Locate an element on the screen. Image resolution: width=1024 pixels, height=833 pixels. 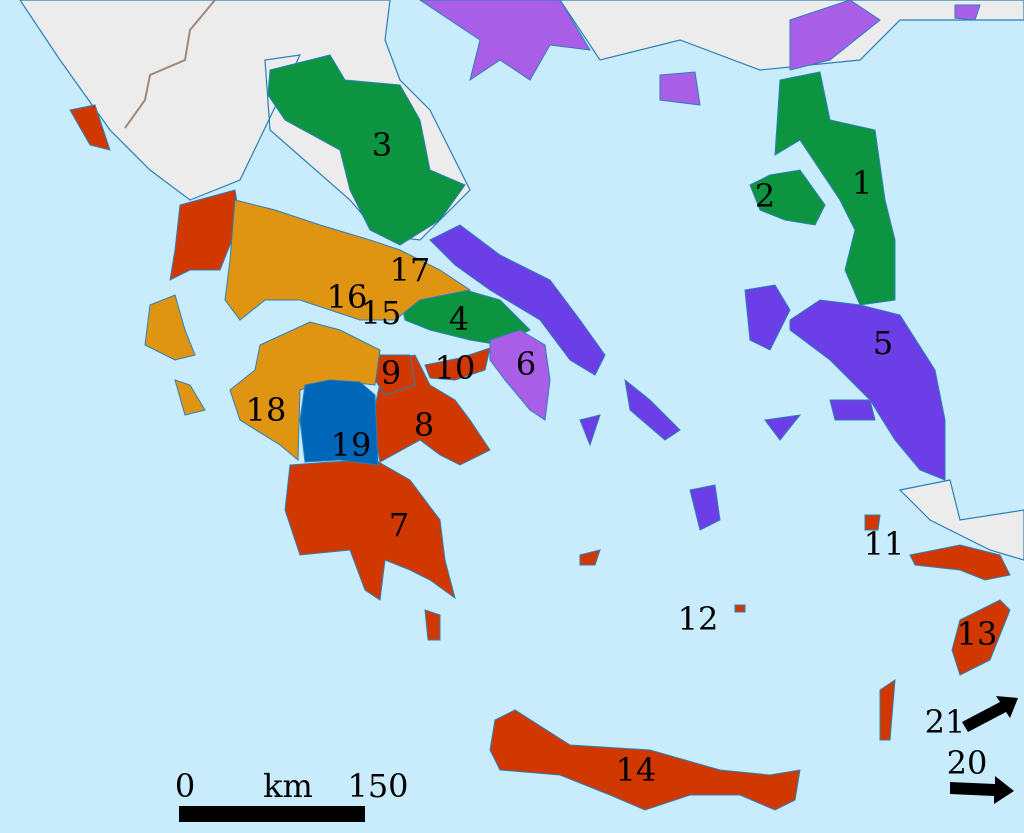
region-6b is located at coordinates (700, 53).